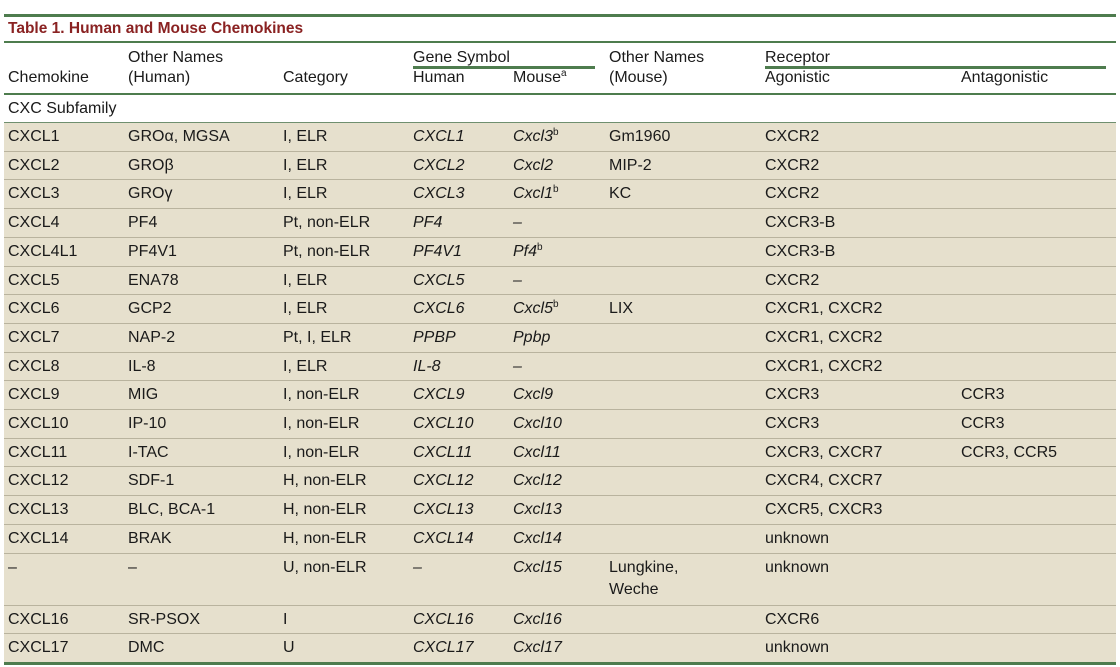 This screenshot has width=1120, height=667. What do you see at coordinates (557, 620) in the screenshot?
I see `cell-gene-mouse: Cxcl16` at bounding box center [557, 620].